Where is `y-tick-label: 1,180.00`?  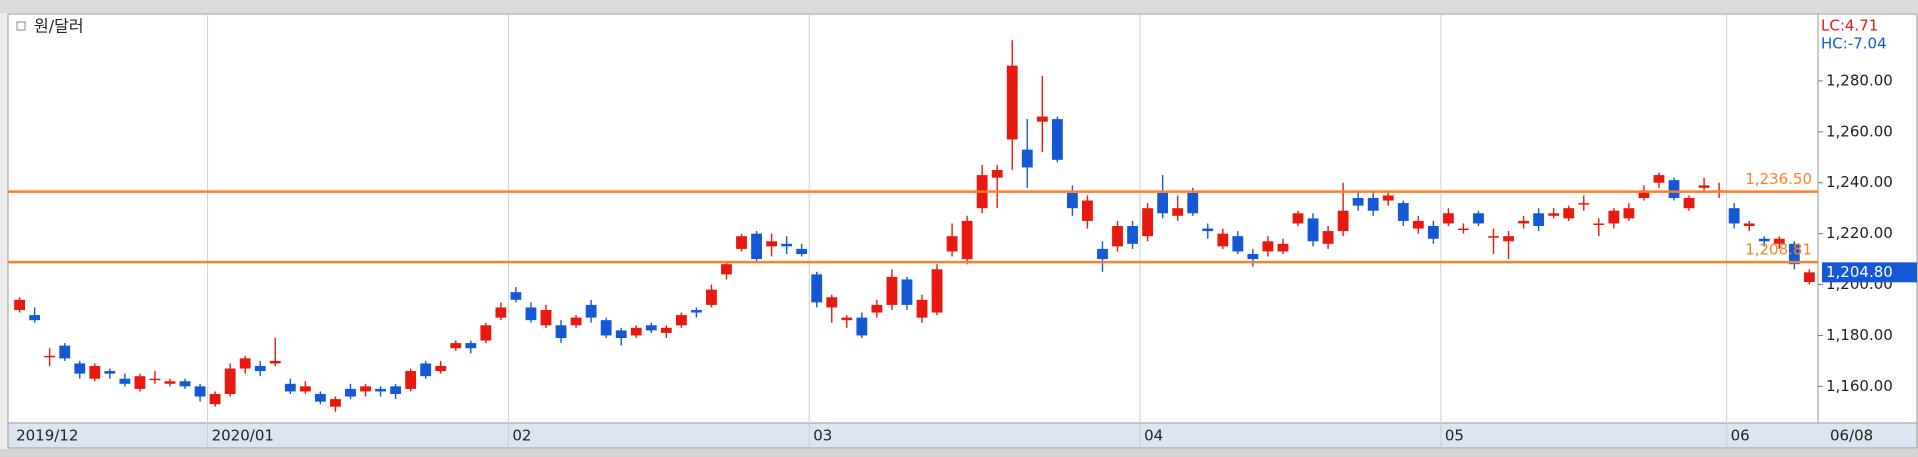
y-tick-label: 1,180.00 is located at coordinates (1859, 335).